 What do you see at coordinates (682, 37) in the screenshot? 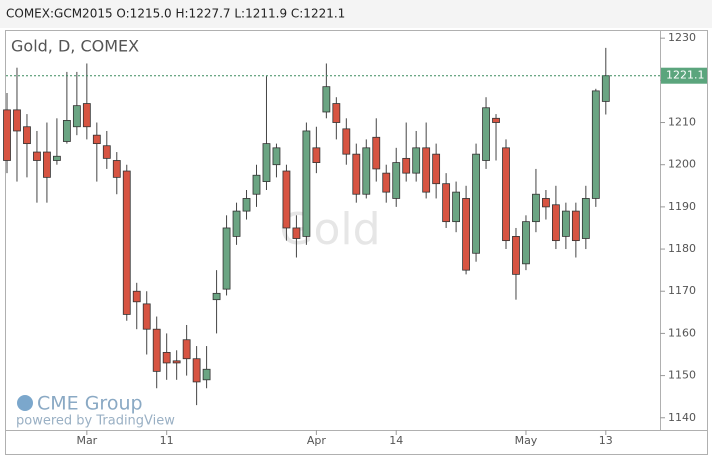
I see `y-tick-label: 1230` at bounding box center [682, 37].